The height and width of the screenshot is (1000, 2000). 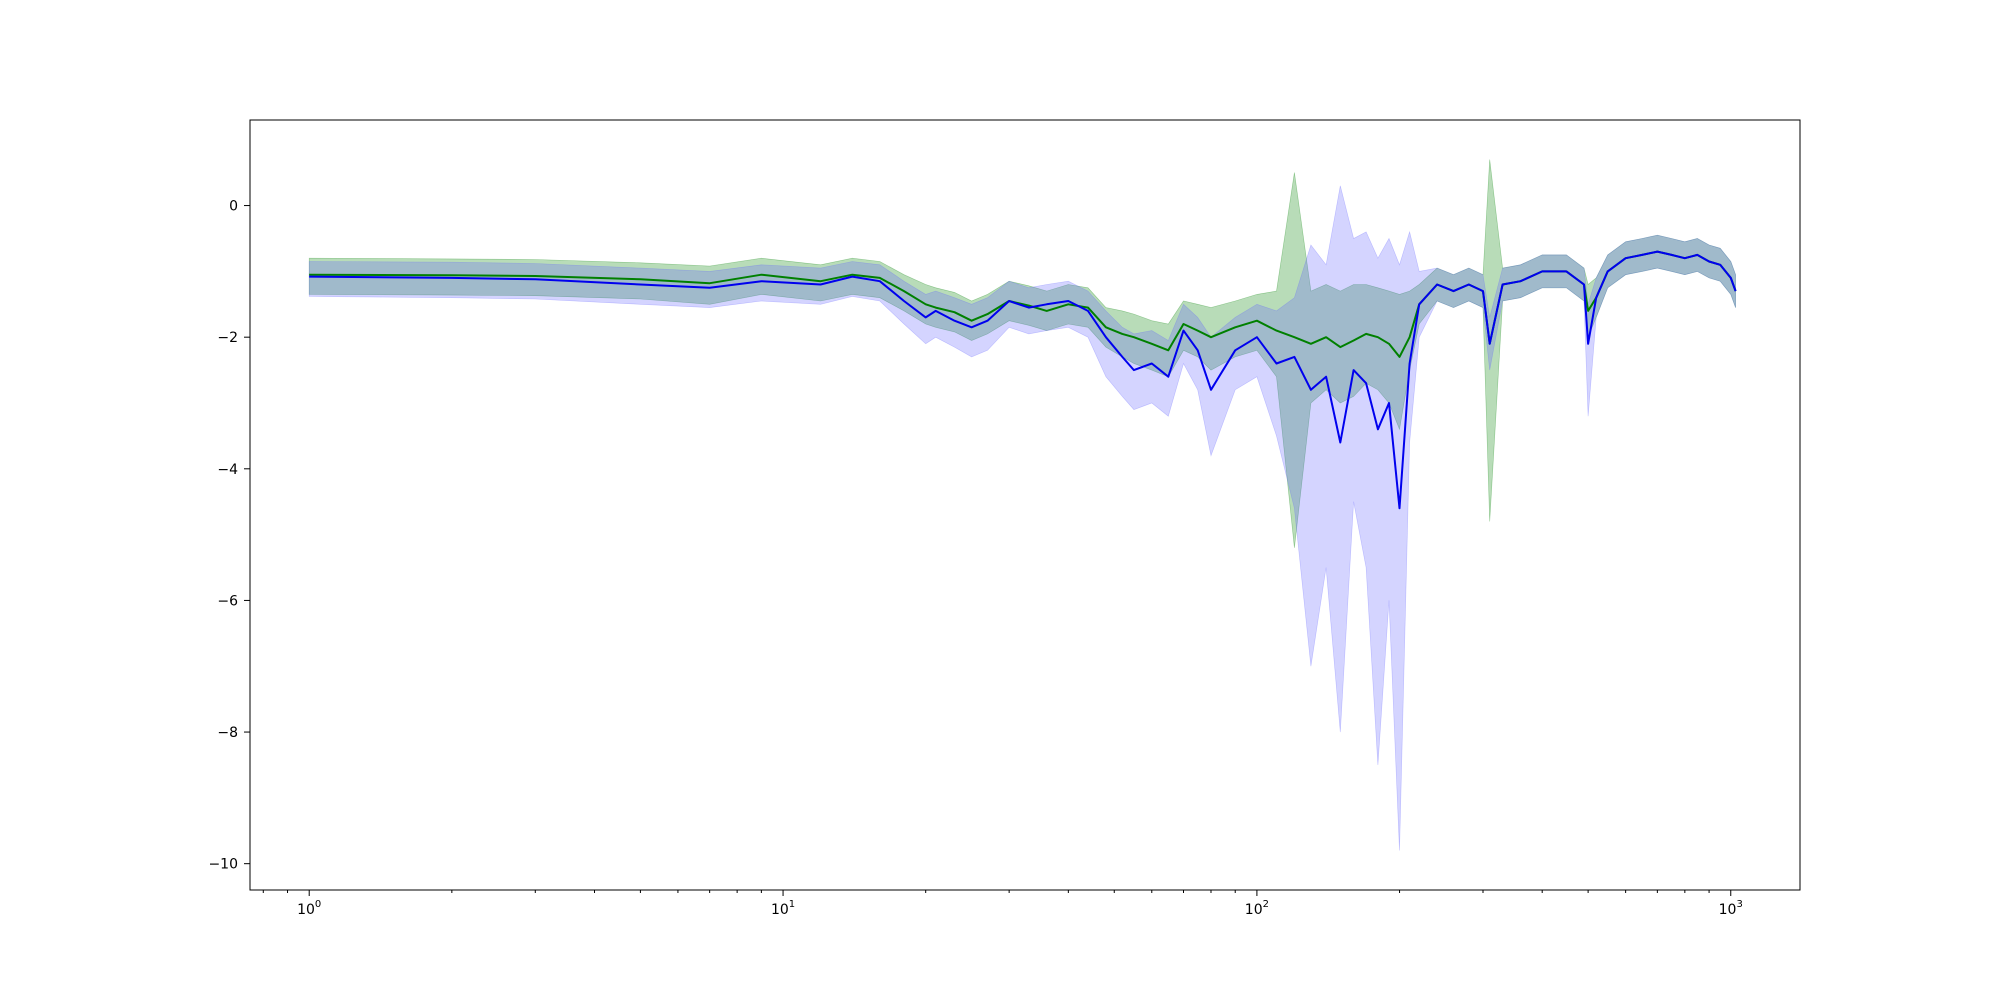 What do you see at coordinates (318, 904) in the screenshot?
I see `x-tick-exponent: 0` at bounding box center [318, 904].